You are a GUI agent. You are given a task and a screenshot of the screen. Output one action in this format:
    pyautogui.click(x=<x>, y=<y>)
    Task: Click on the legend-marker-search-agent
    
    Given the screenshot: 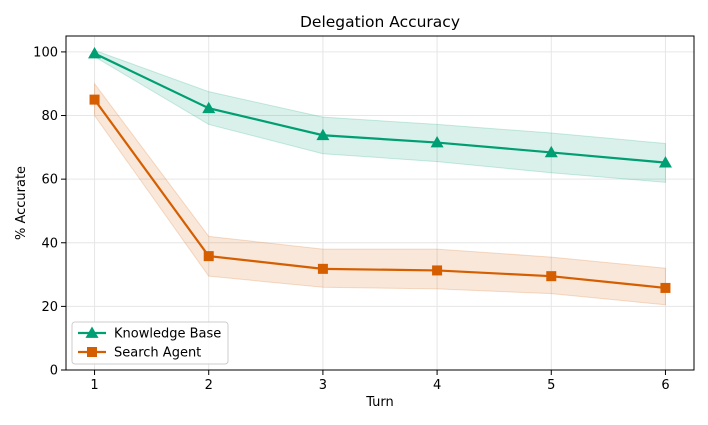 What is the action you would take?
    pyautogui.click(x=92, y=352)
    